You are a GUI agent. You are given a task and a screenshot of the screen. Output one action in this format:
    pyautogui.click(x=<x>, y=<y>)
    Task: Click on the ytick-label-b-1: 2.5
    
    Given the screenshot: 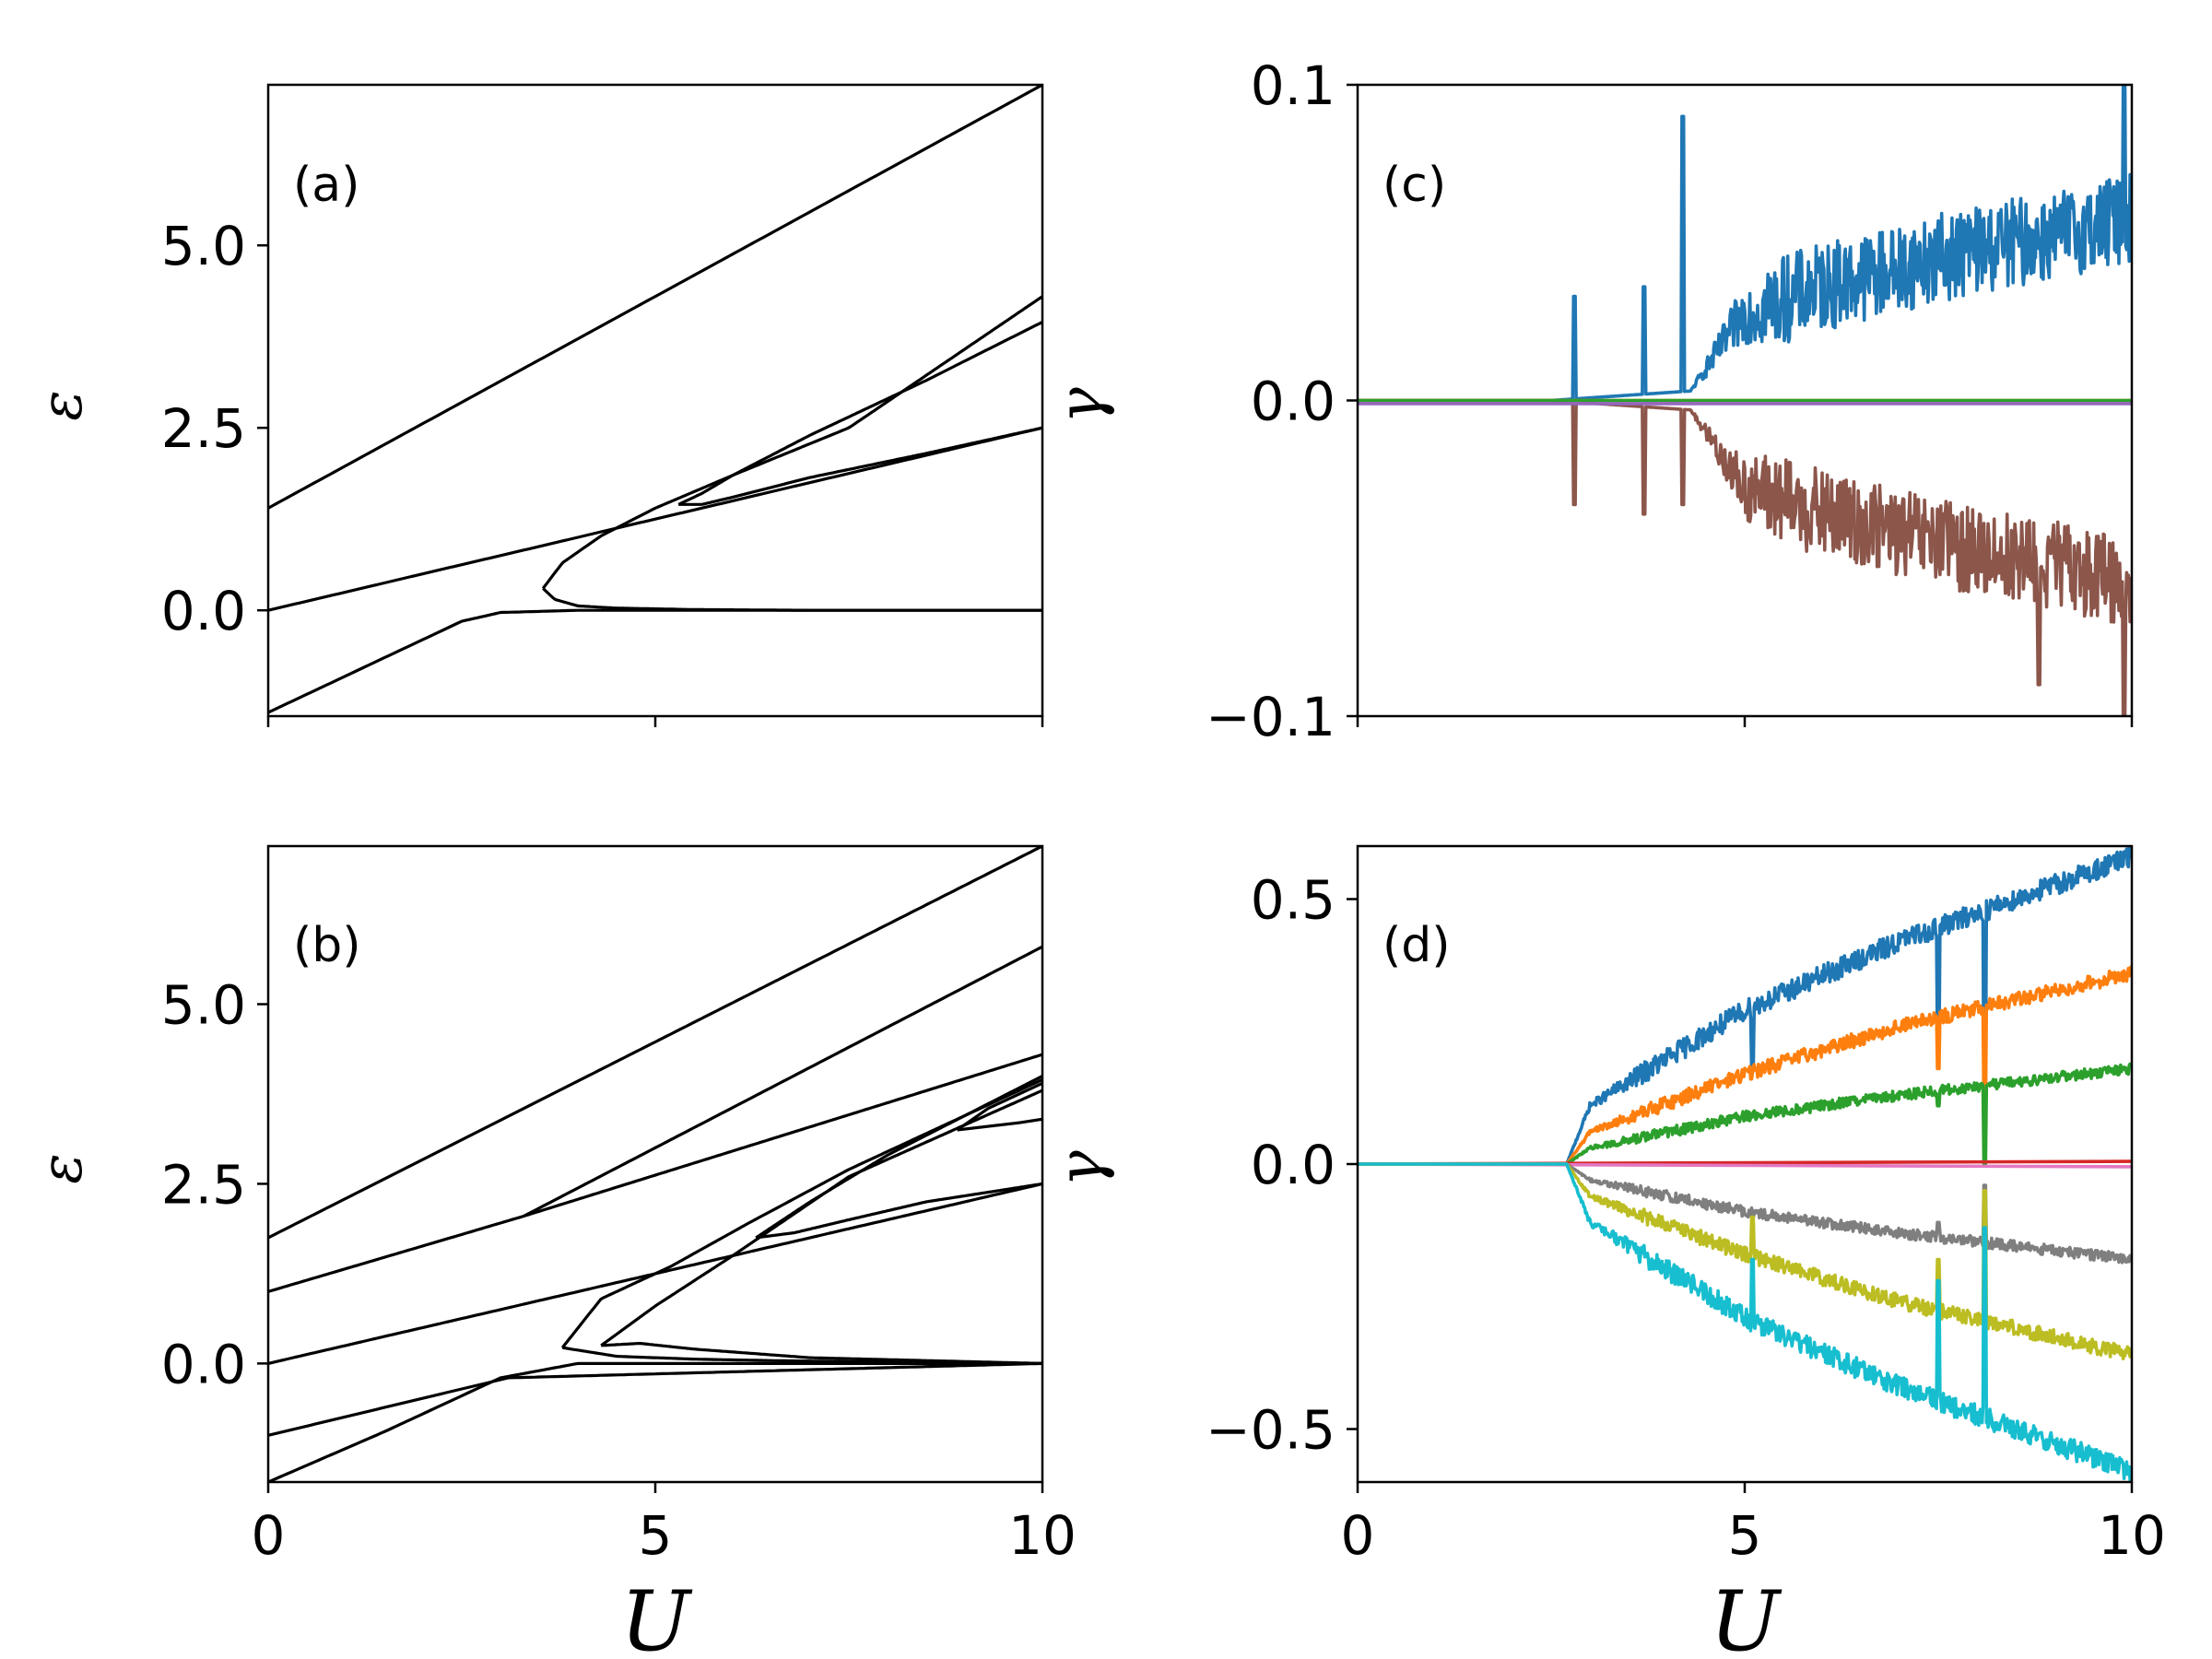 What is the action you would take?
    pyautogui.click(x=203, y=1184)
    